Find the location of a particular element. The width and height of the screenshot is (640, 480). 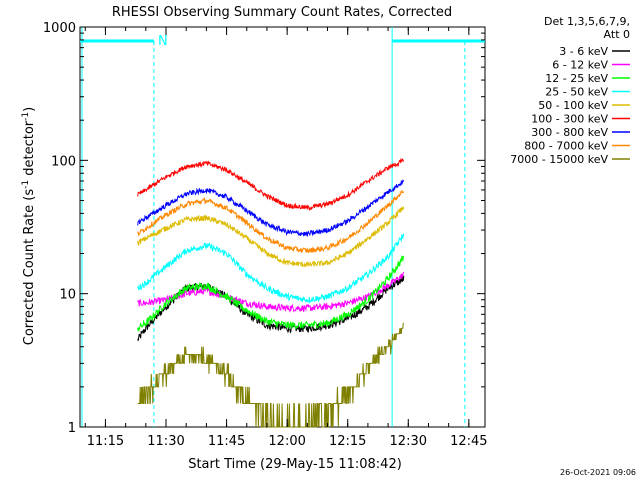

timestamp: 26-Oct-2021 09:06 is located at coordinates (598, 472).